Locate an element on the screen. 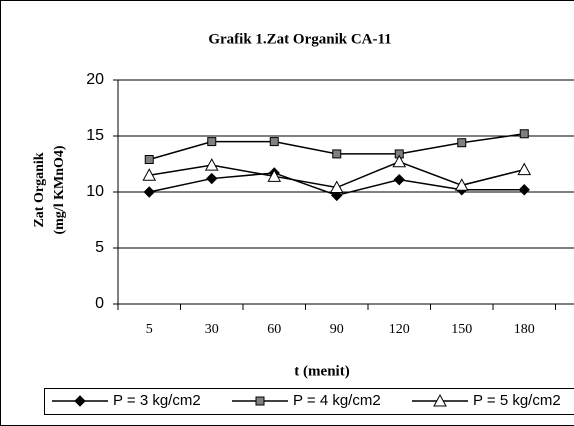 This screenshot has width=574, height=426. x-tick-label: 150 is located at coordinates (461, 329).